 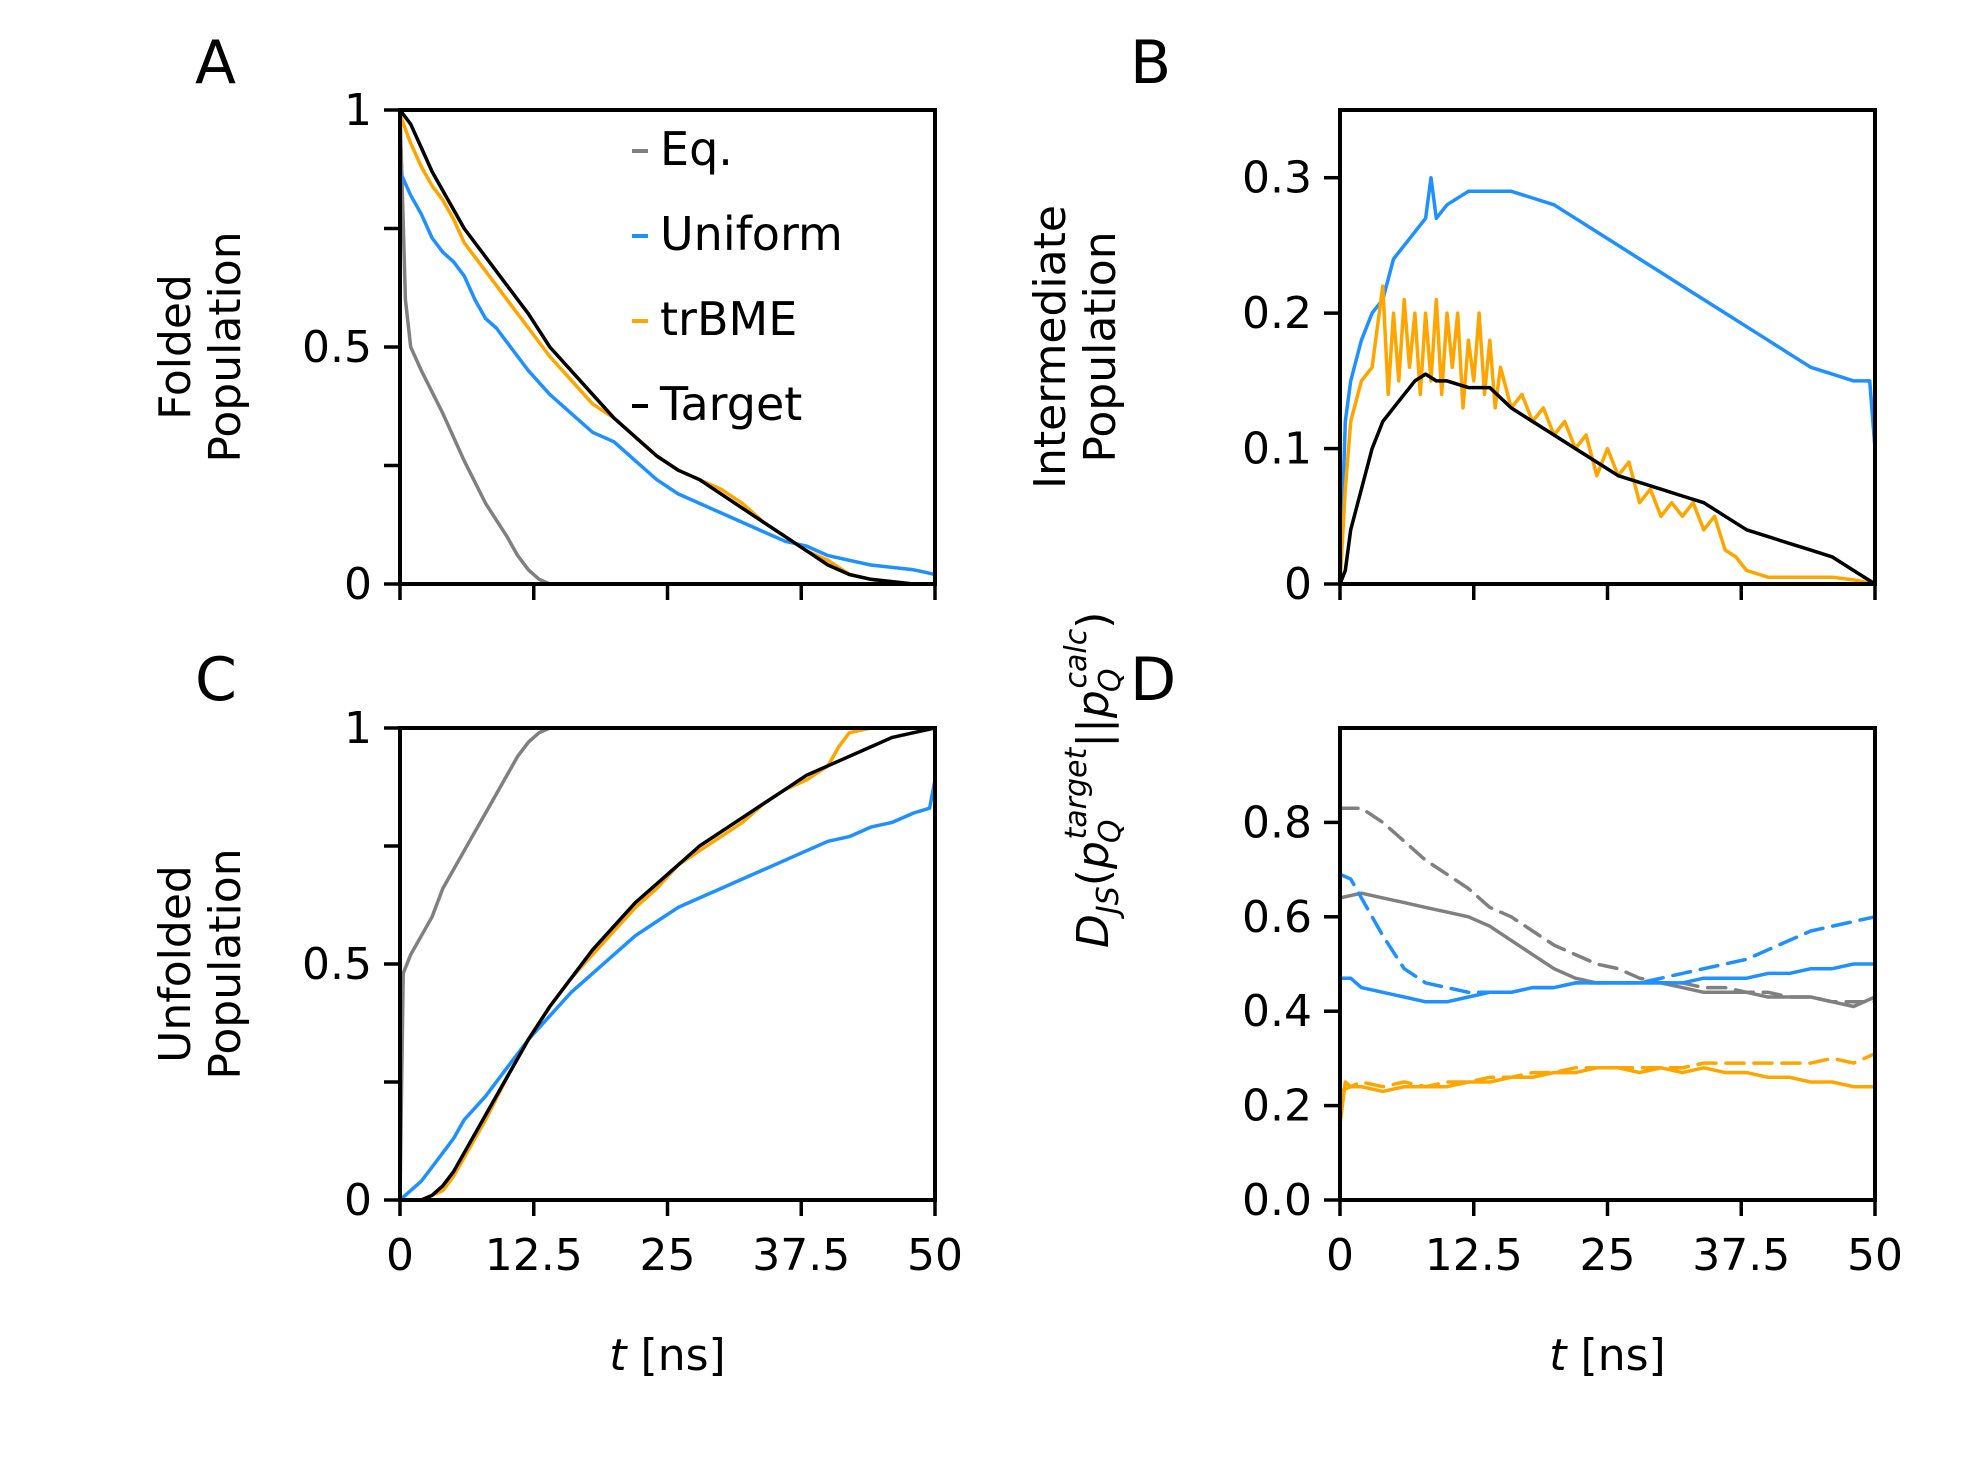 What do you see at coordinates (400, 1255) in the screenshot?
I see `panel-c-xtick-label: 0` at bounding box center [400, 1255].